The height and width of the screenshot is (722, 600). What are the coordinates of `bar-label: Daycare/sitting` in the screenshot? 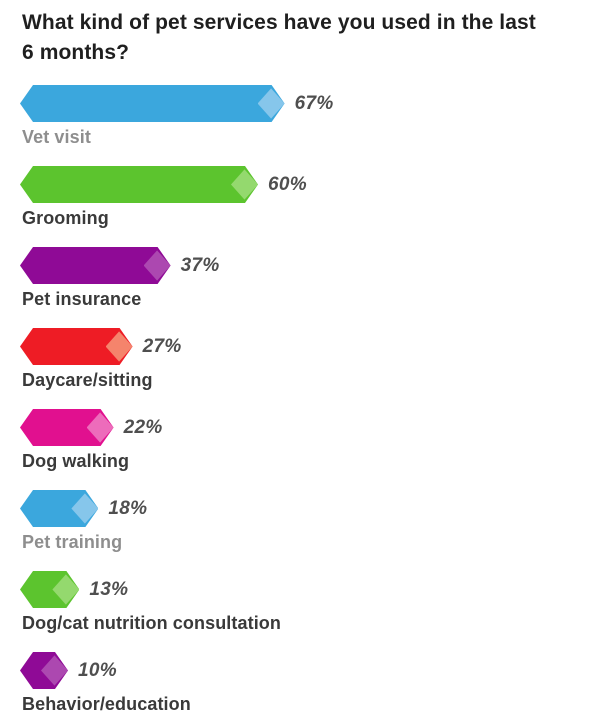 It's located at (87, 380).